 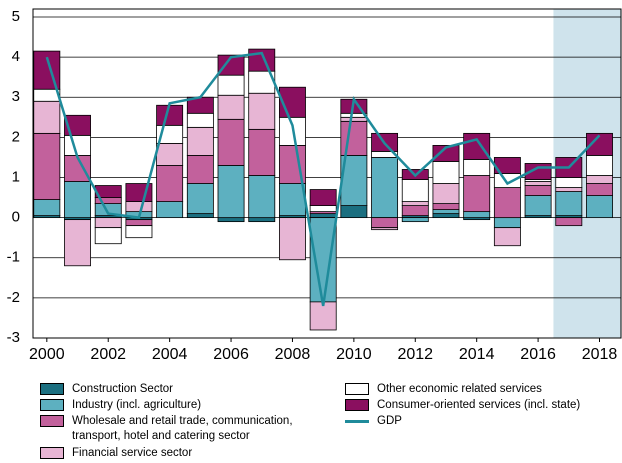 I want to click on x-tick-label: 2008, so click(x=293, y=354).